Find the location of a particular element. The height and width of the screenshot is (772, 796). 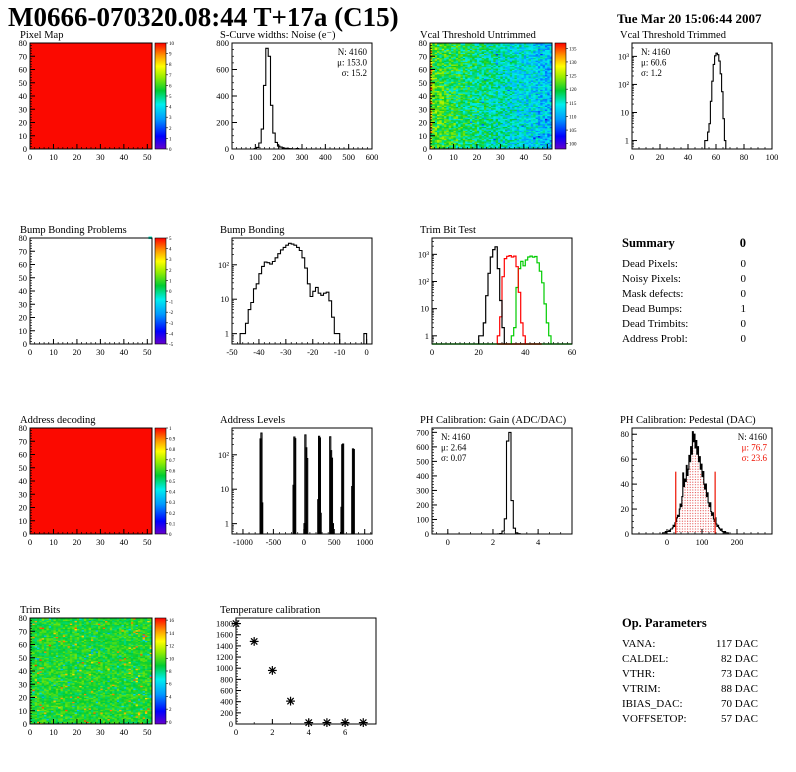

op-parameter-row-value: 88 DAC is located at coordinates (739, 689).